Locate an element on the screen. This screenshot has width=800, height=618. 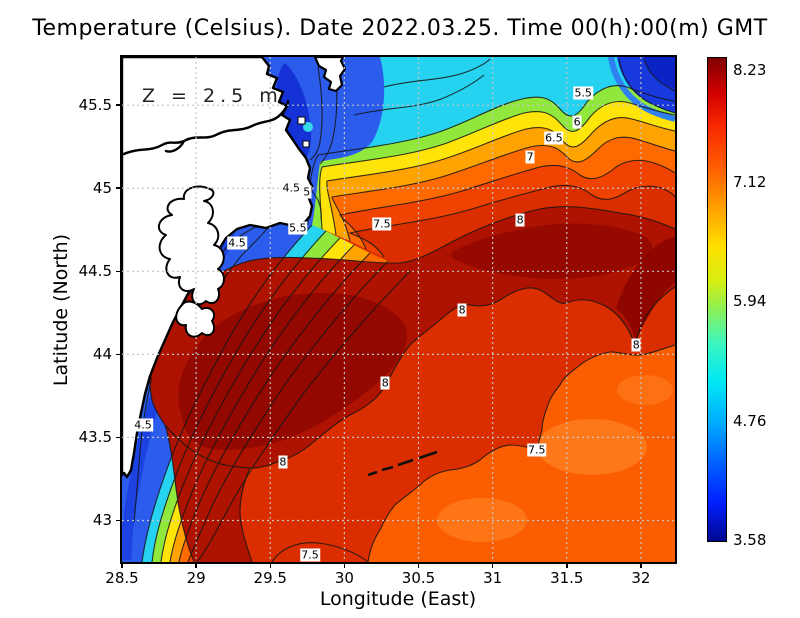
colorbar-tick-label: 3.58 is located at coordinates (750, 540).